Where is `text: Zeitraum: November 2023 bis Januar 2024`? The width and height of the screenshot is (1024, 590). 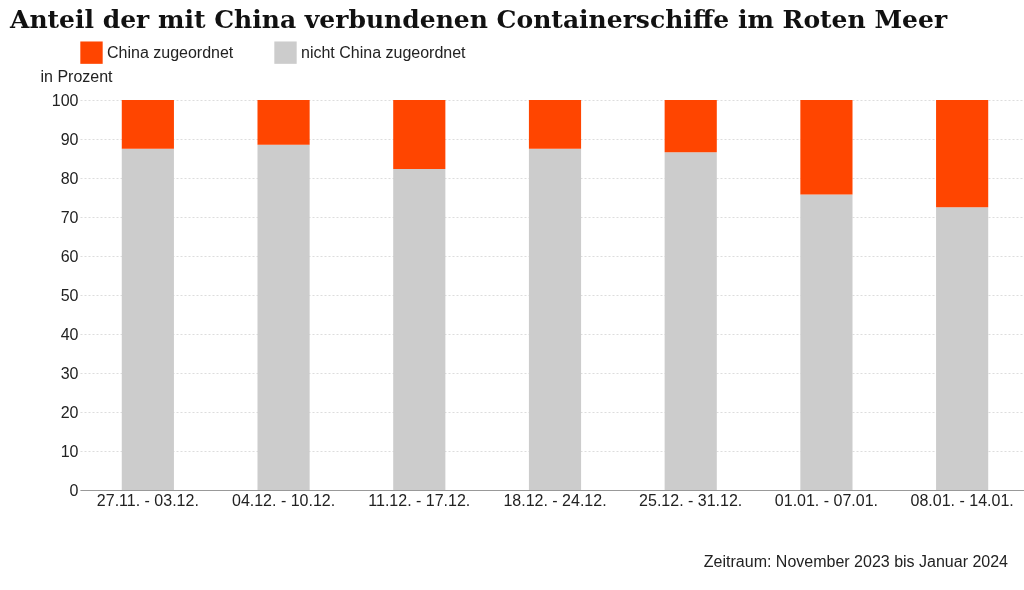 text: Zeitraum: November 2023 bis Januar 2024 is located at coordinates (855, 562).